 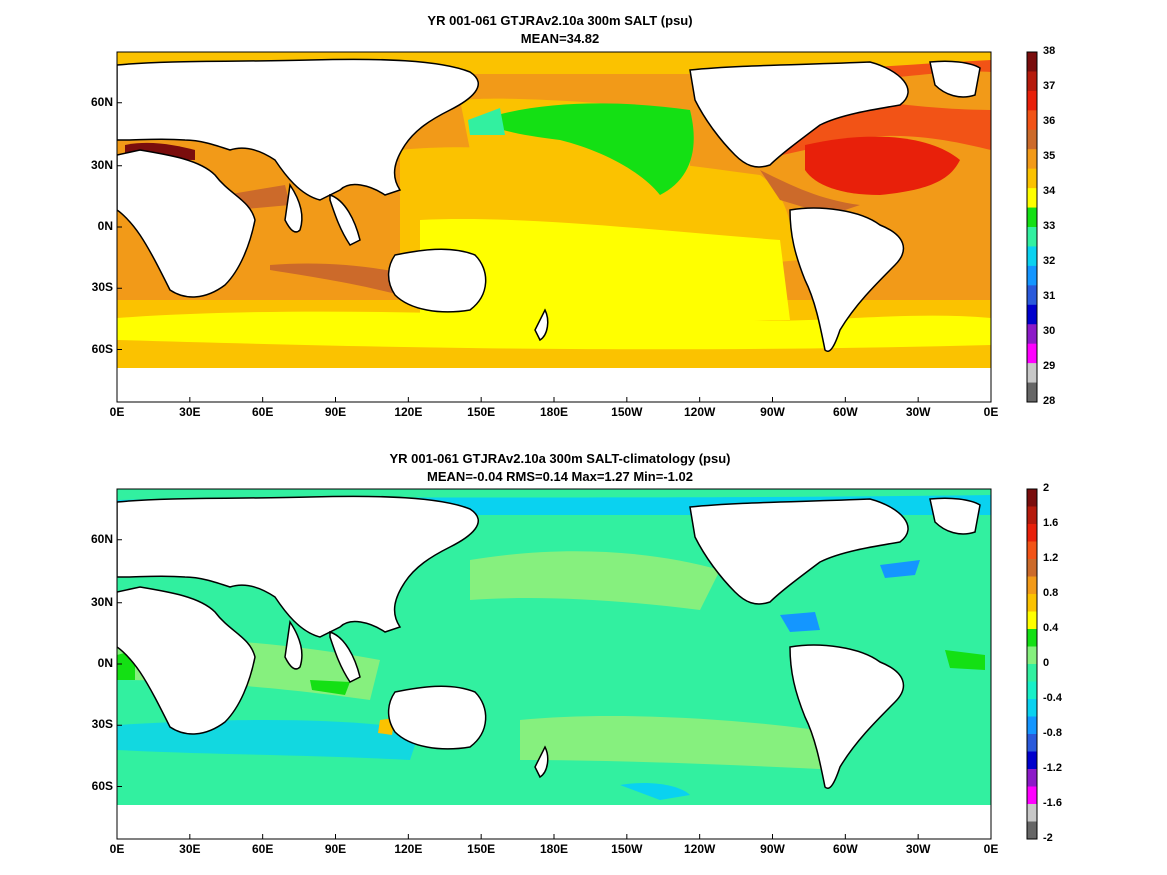 I want to click on colorbar-tick-label: 2, so click(x=1046, y=488).